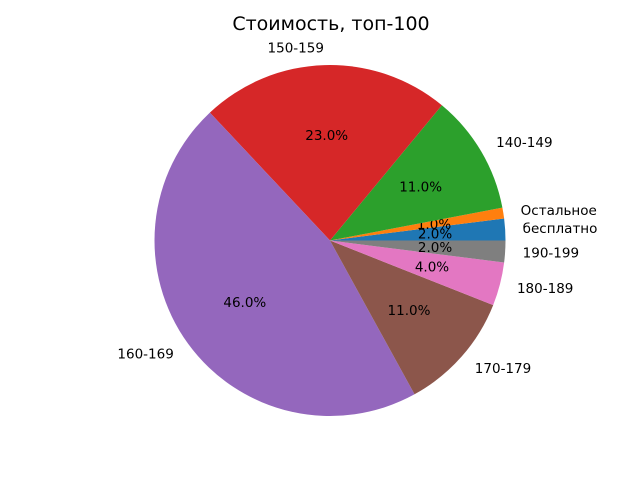  What do you see at coordinates (330, 24) in the screenshot?
I see `chart-title: Стоимость, топ-100` at bounding box center [330, 24].